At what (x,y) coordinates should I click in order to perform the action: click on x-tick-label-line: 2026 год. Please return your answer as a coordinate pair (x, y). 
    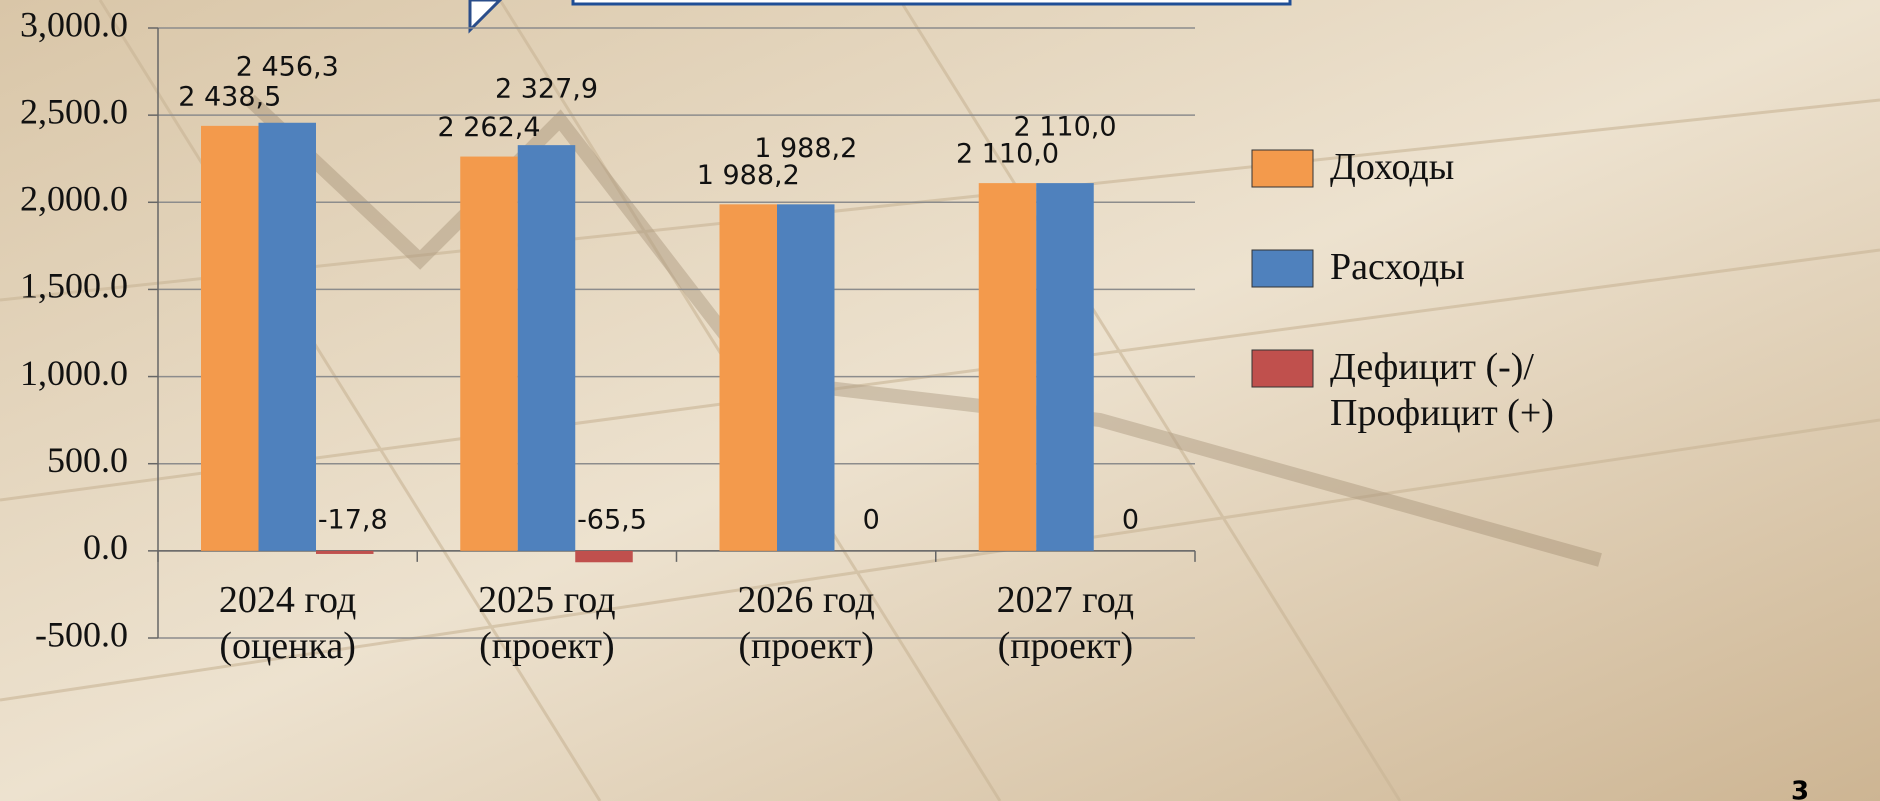
    Looking at the image, I should click on (805, 600).